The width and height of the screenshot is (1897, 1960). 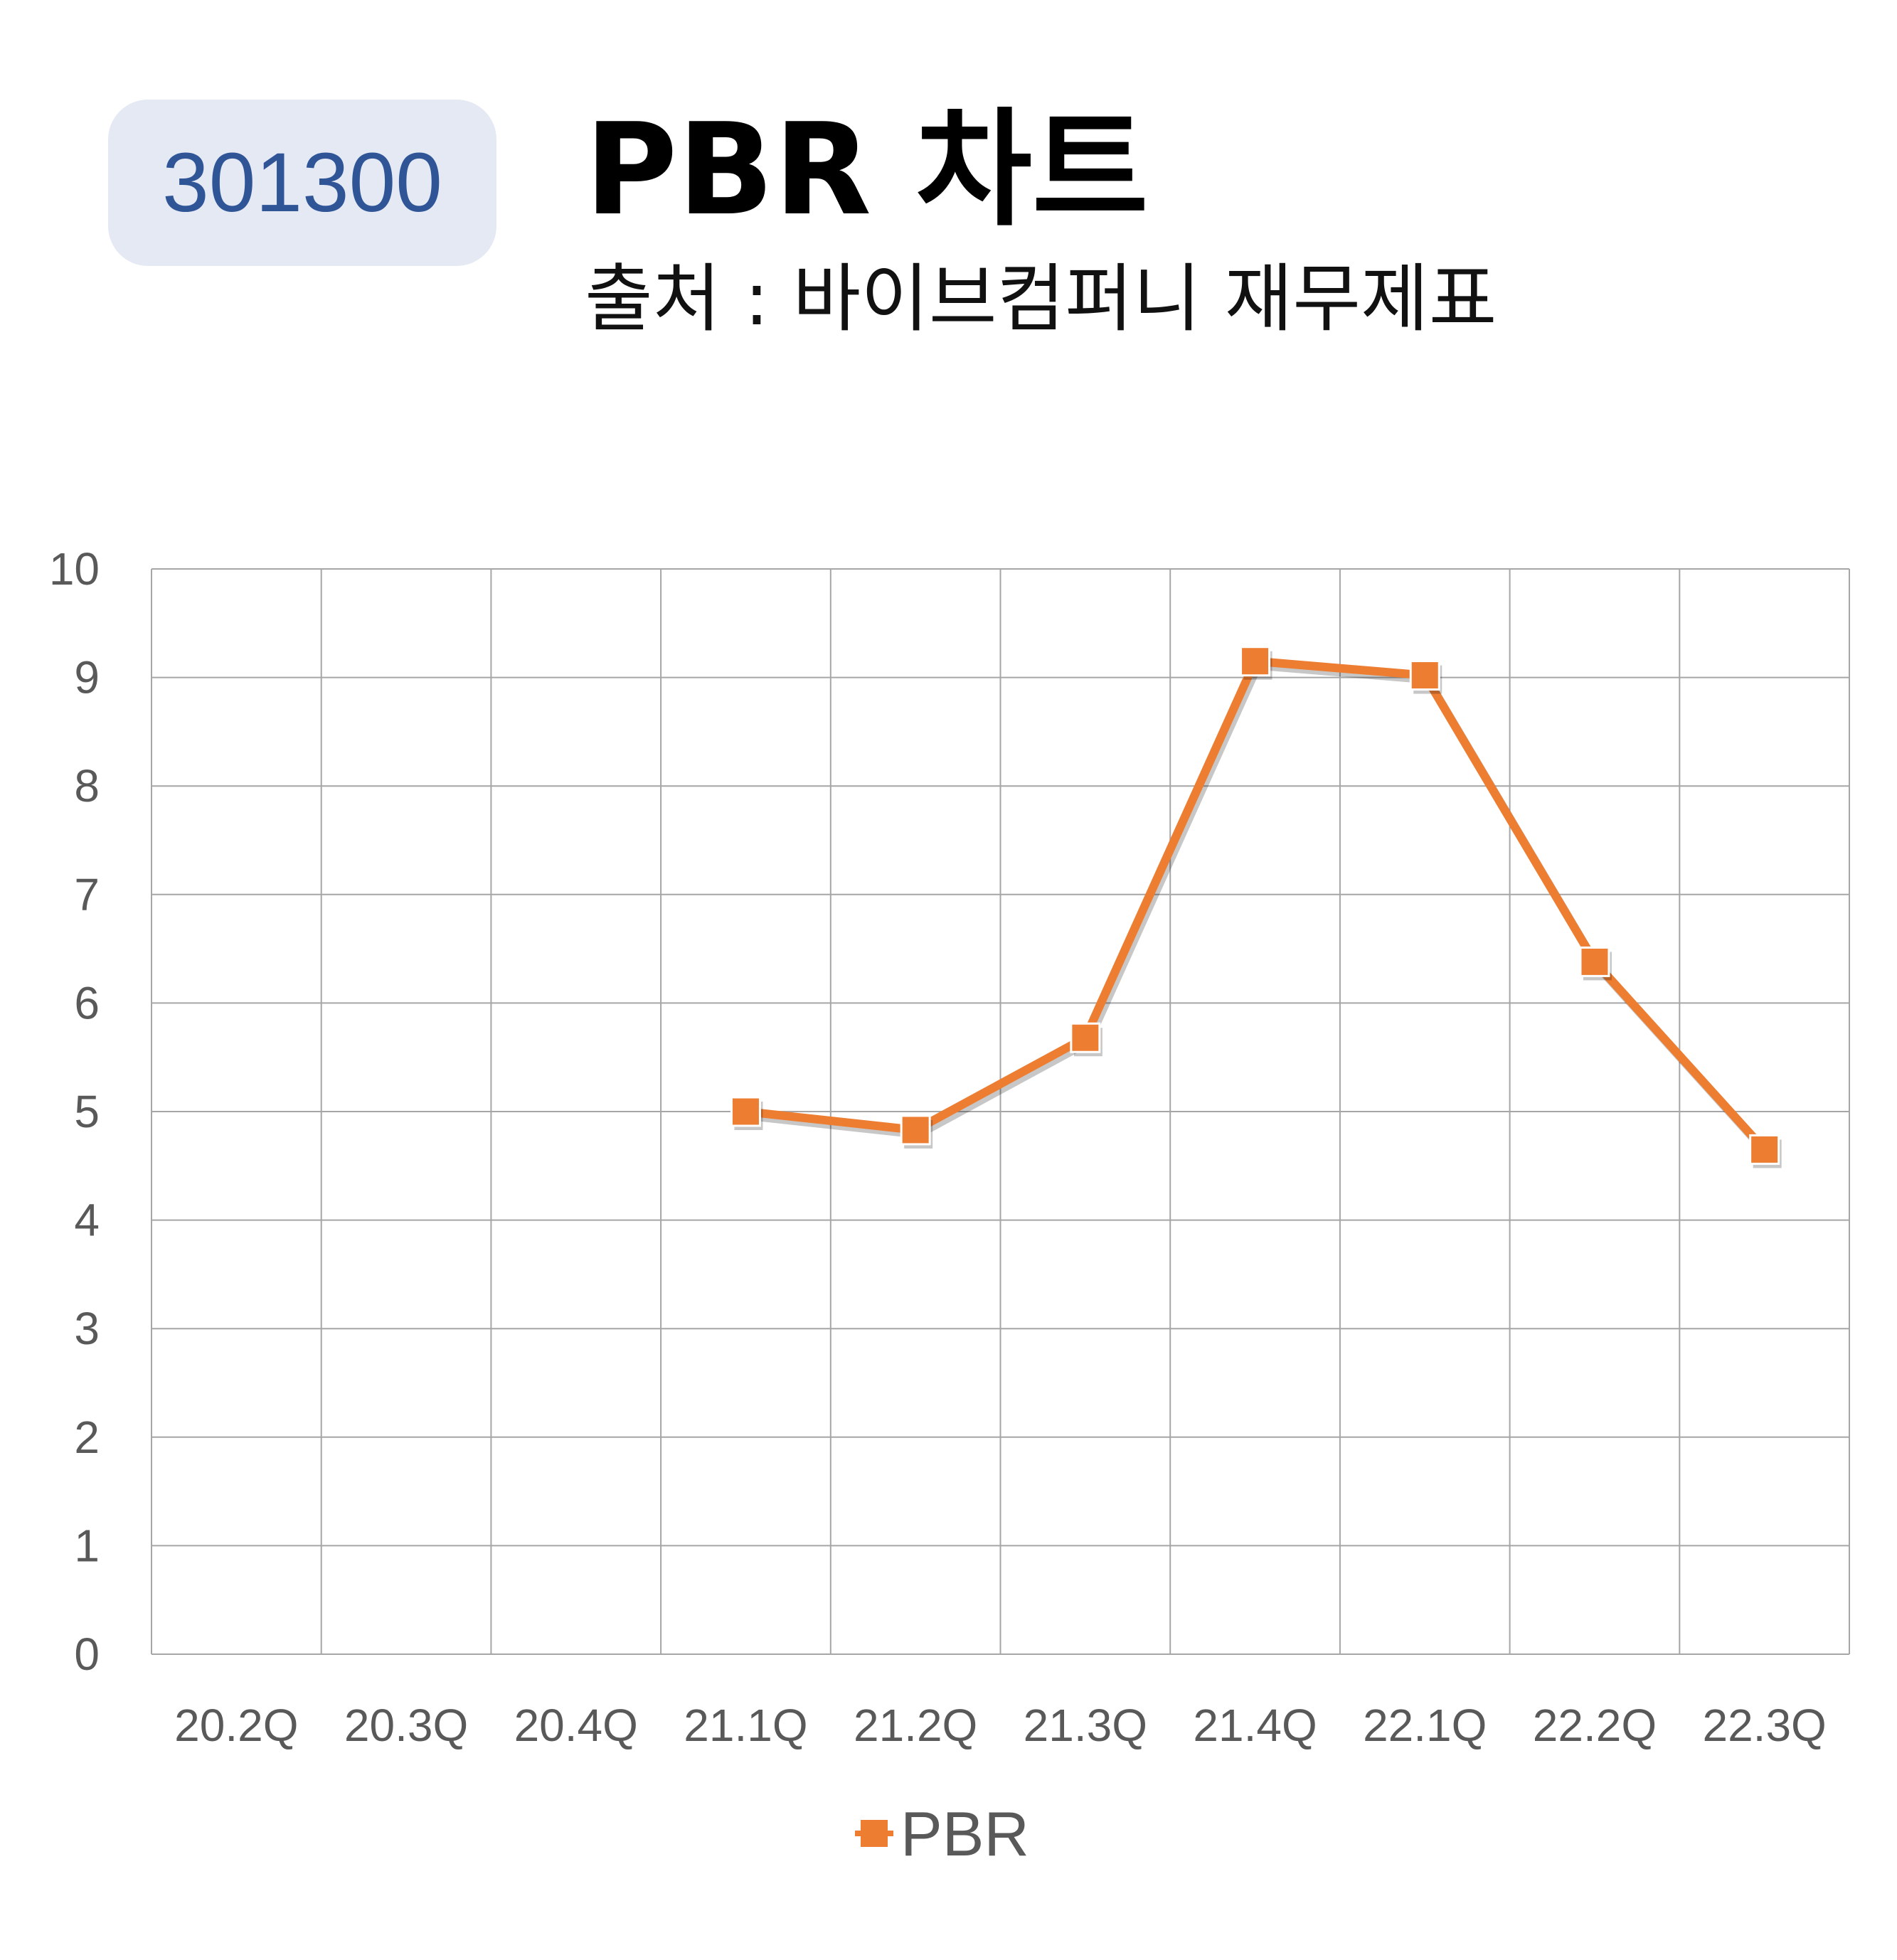 I want to click on y-tick-label: 8, so click(x=87, y=785).